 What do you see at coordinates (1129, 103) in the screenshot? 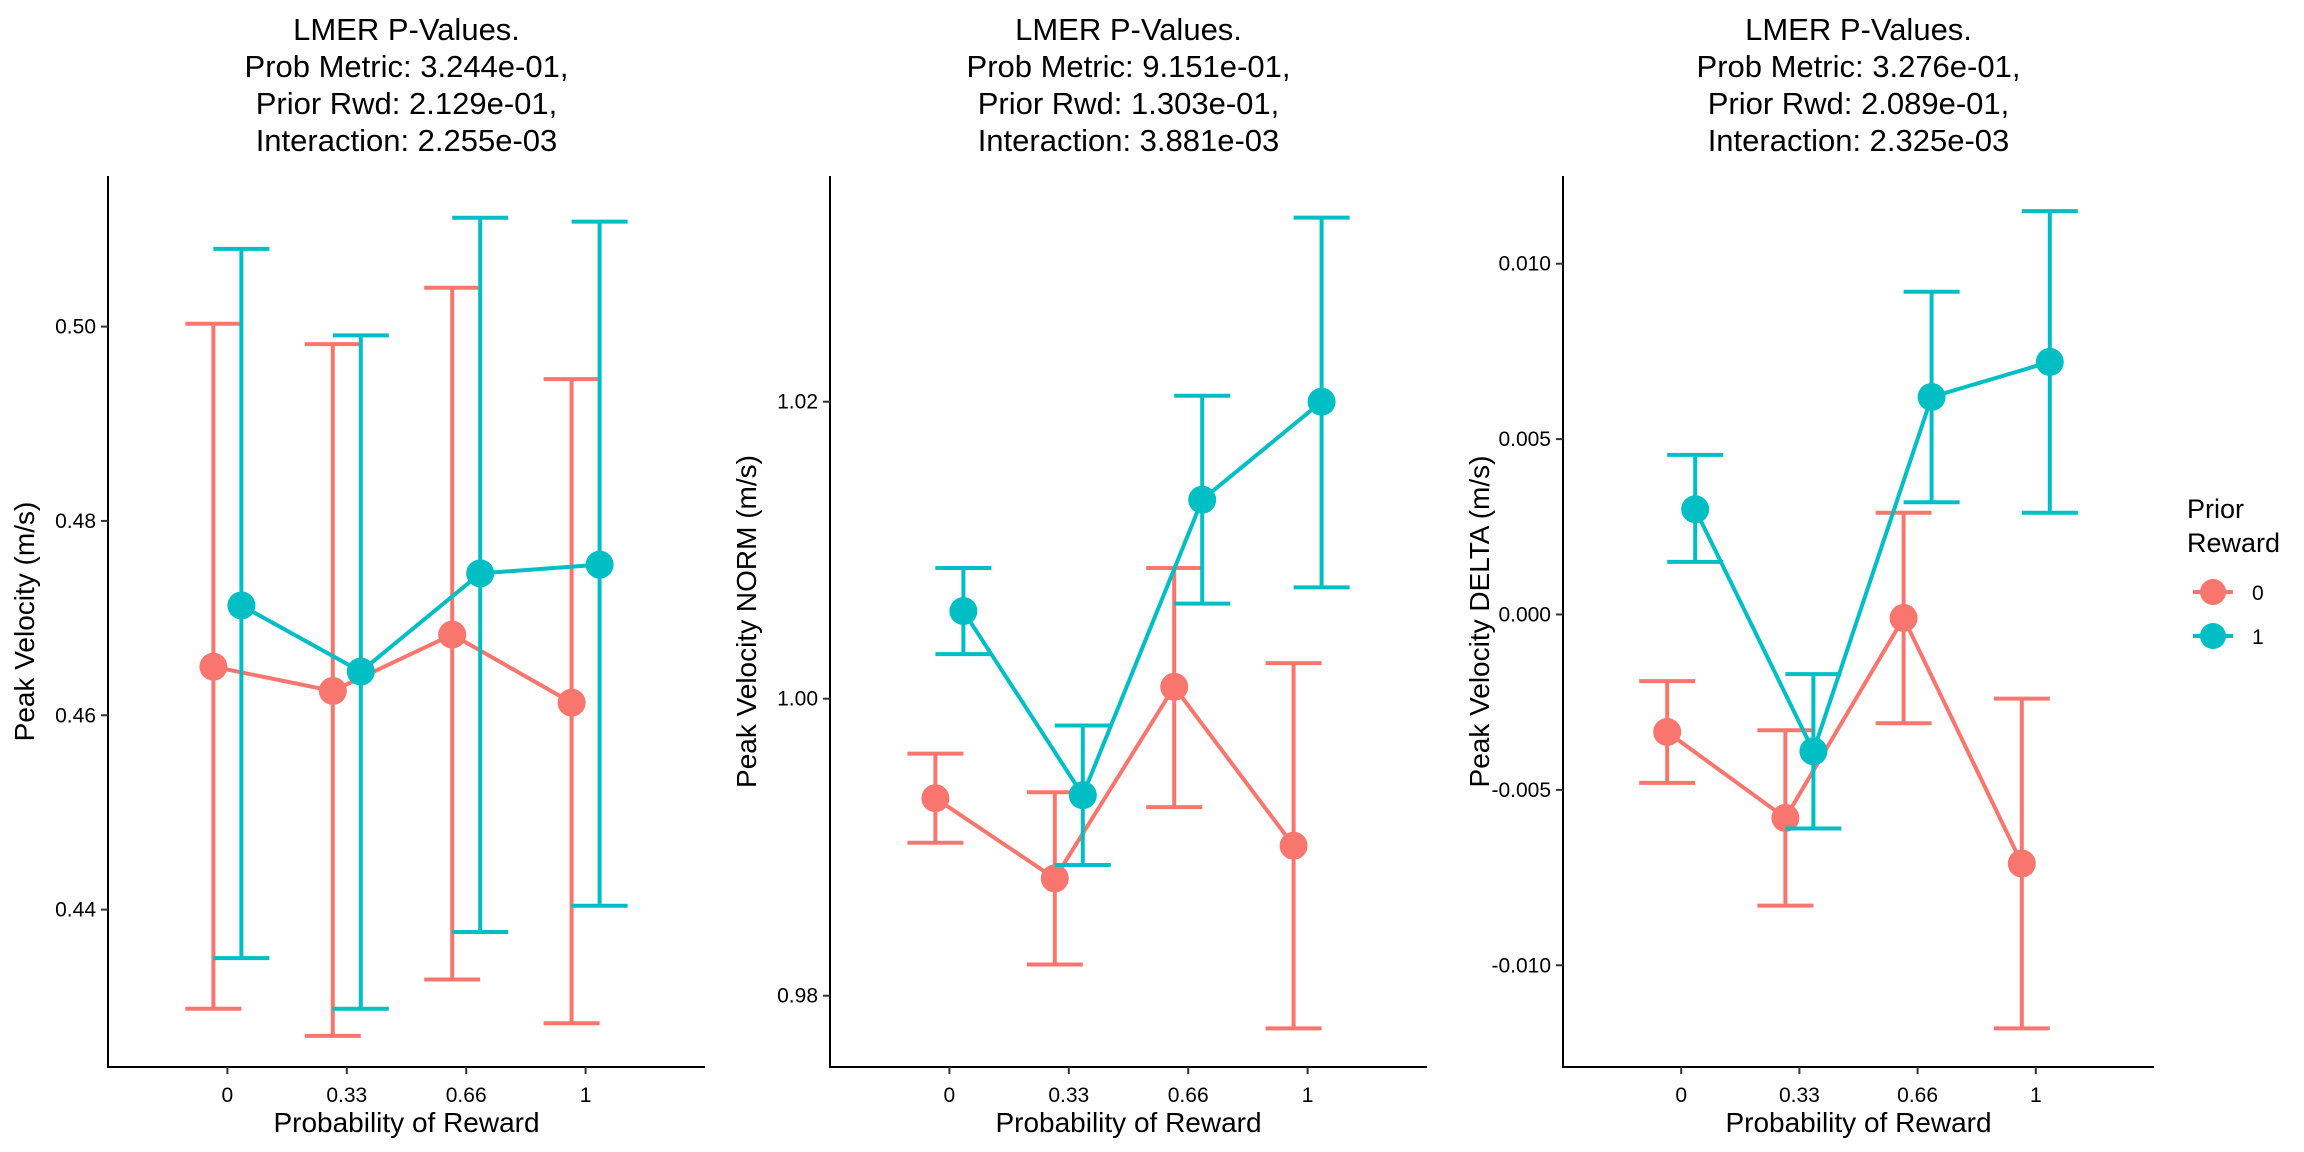
I see `chart-title-line-3: Prior Rwd: 1.303e-01,` at bounding box center [1129, 103].